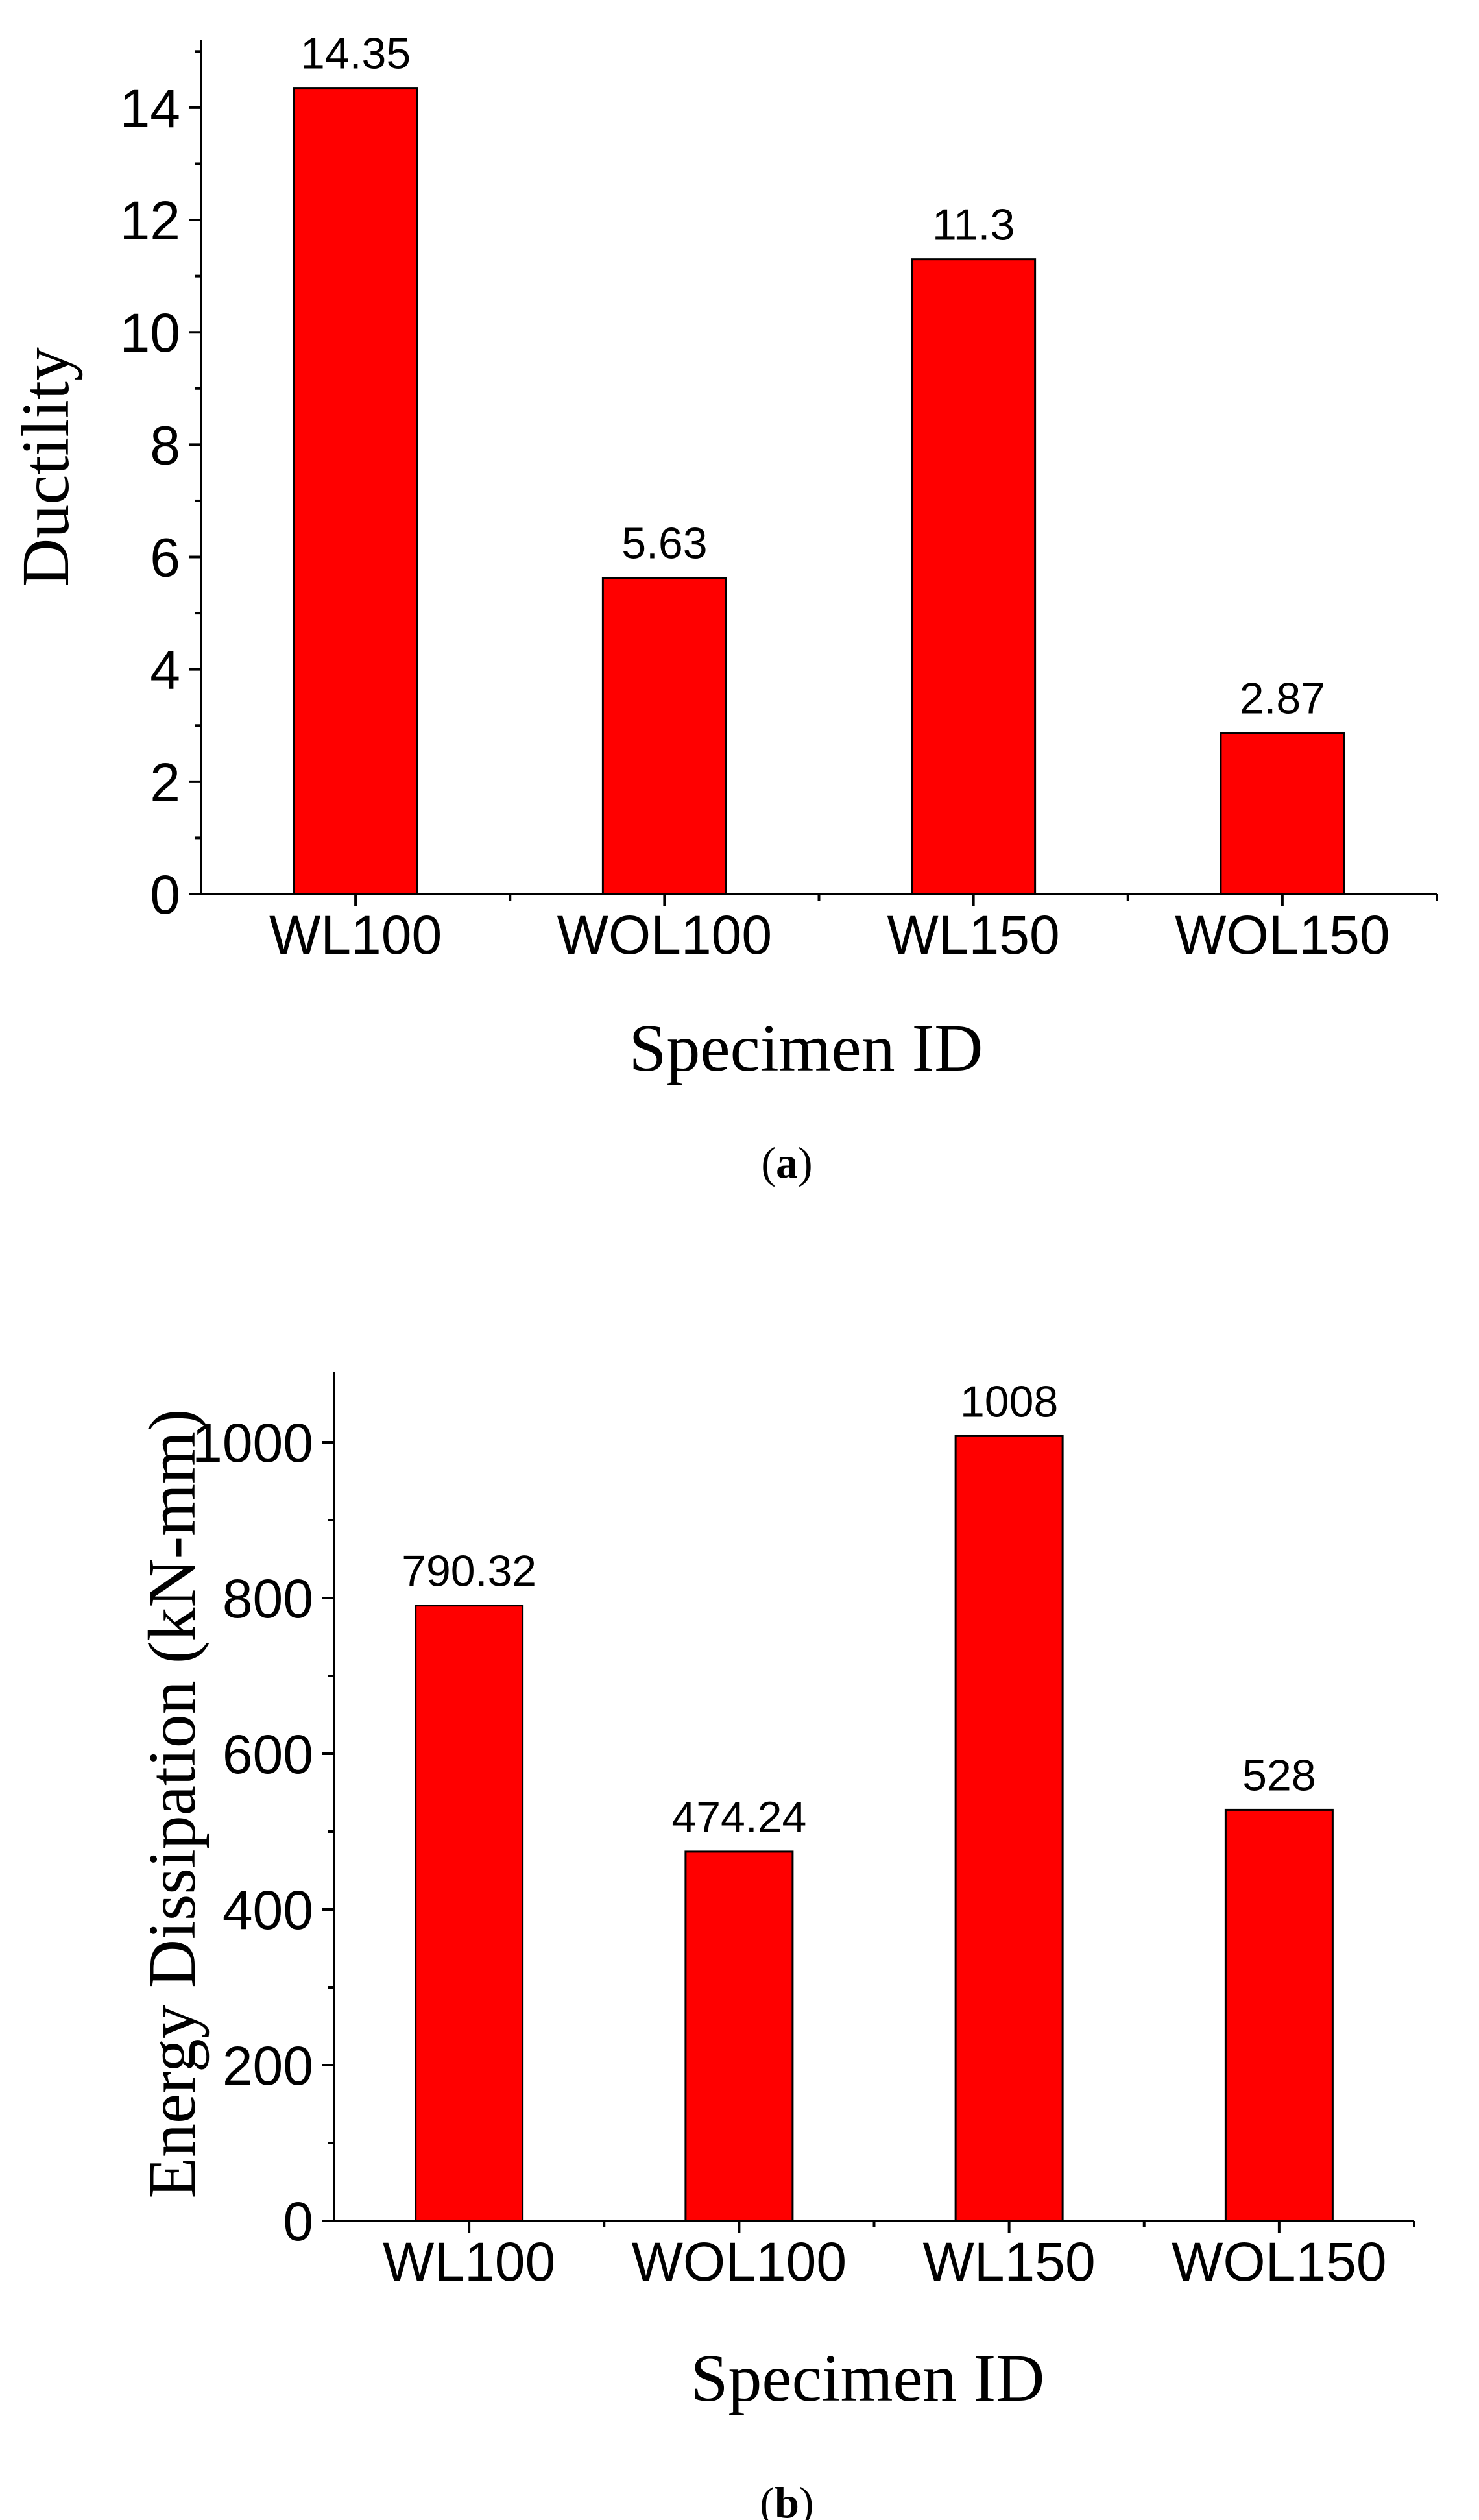 The width and height of the screenshot is (1479, 2520). Describe the element at coordinates (150, 108) in the screenshot. I see `y-tick-label: 14` at that location.